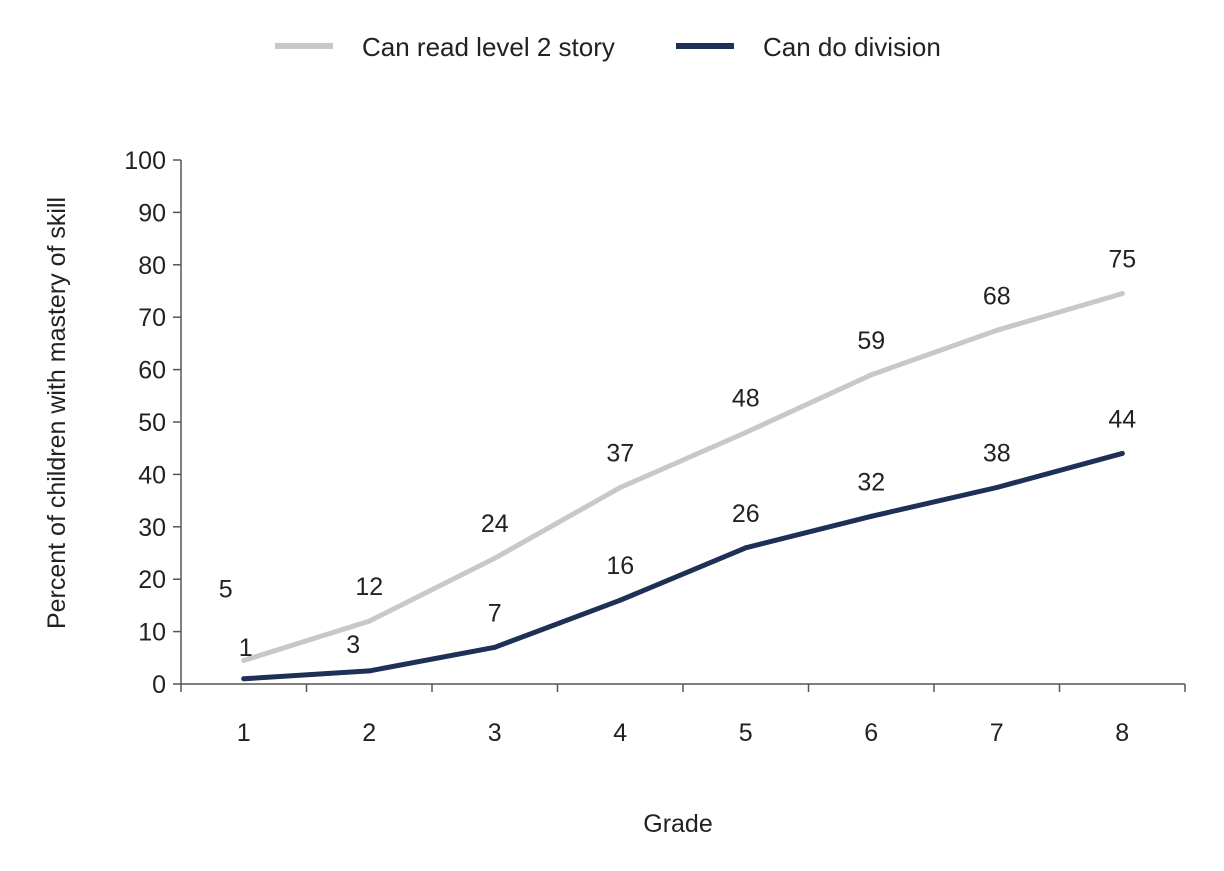 The width and height of the screenshot is (1224, 871). I want to click on y-tick-label: 50, so click(152, 423).